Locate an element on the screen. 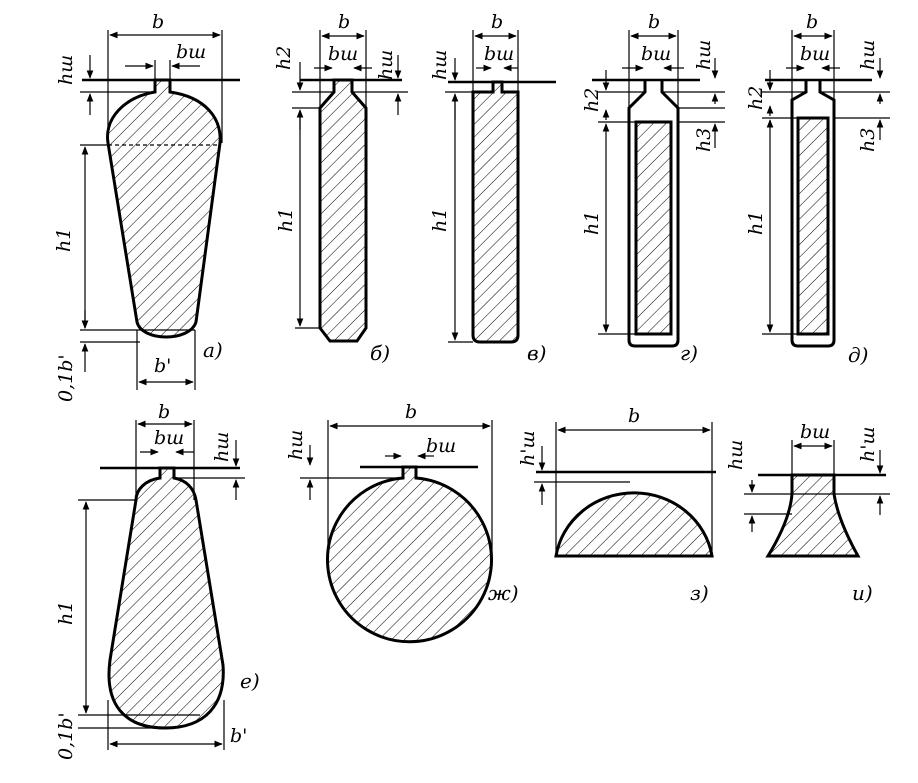 The image size is (918, 783). fig-e-bsh-label: bш is located at coordinates (169, 438).